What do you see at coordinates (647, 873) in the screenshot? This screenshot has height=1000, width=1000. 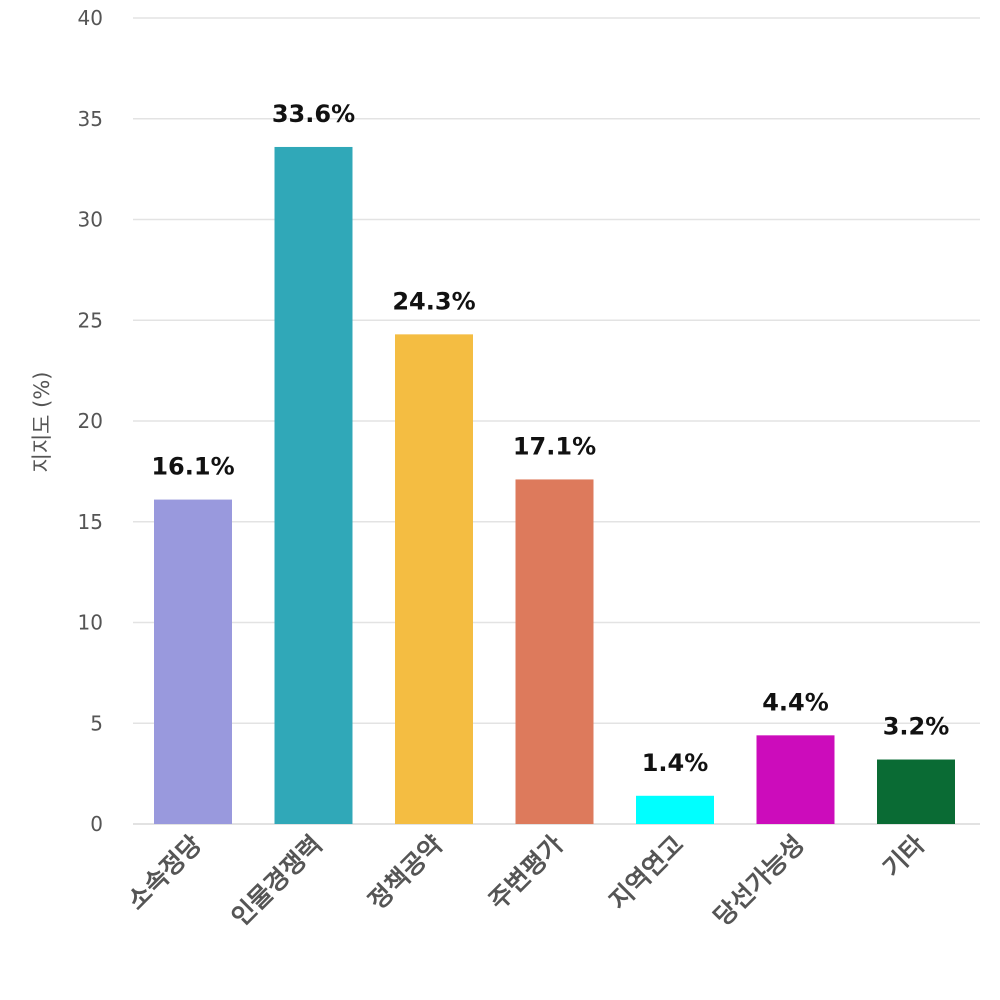 I see `x-tick-label: 지역연고` at bounding box center [647, 873].